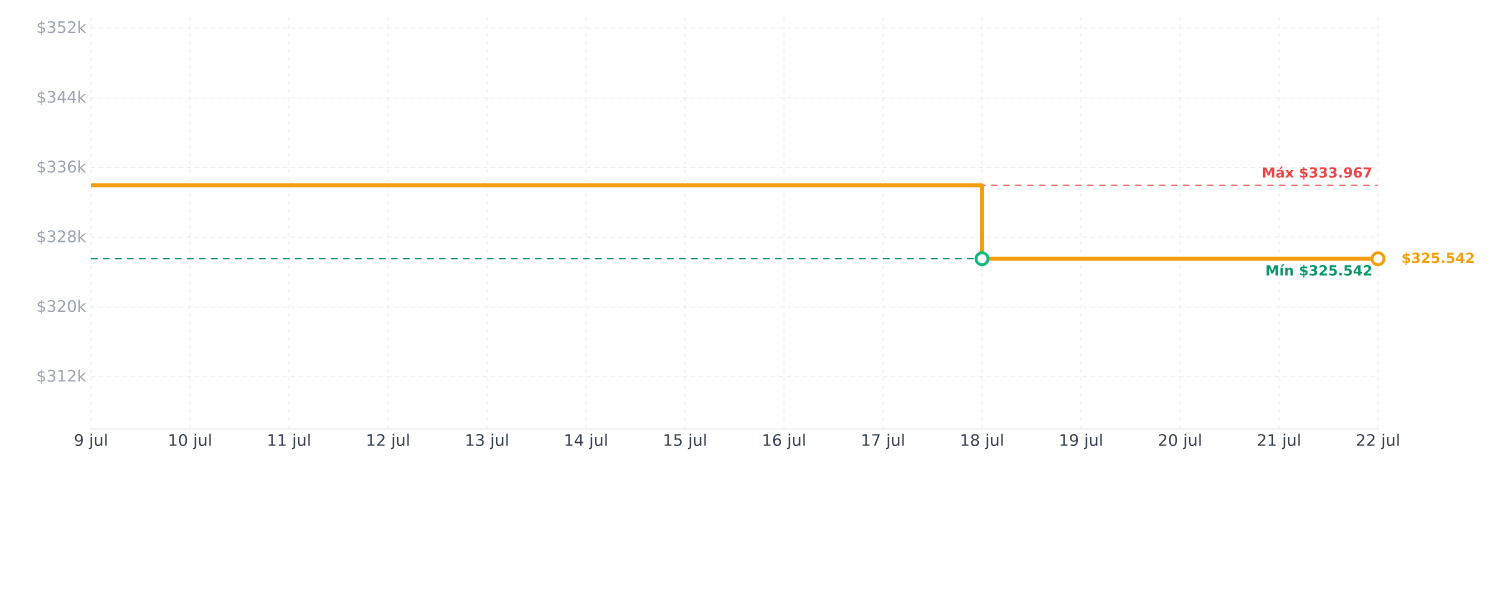 This screenshot has height=607, width=1505. What do you see at coordinates (90, 441) in the screenshot?
I see `x-tick-label: 9 jul` at bounding box center [90, 441].